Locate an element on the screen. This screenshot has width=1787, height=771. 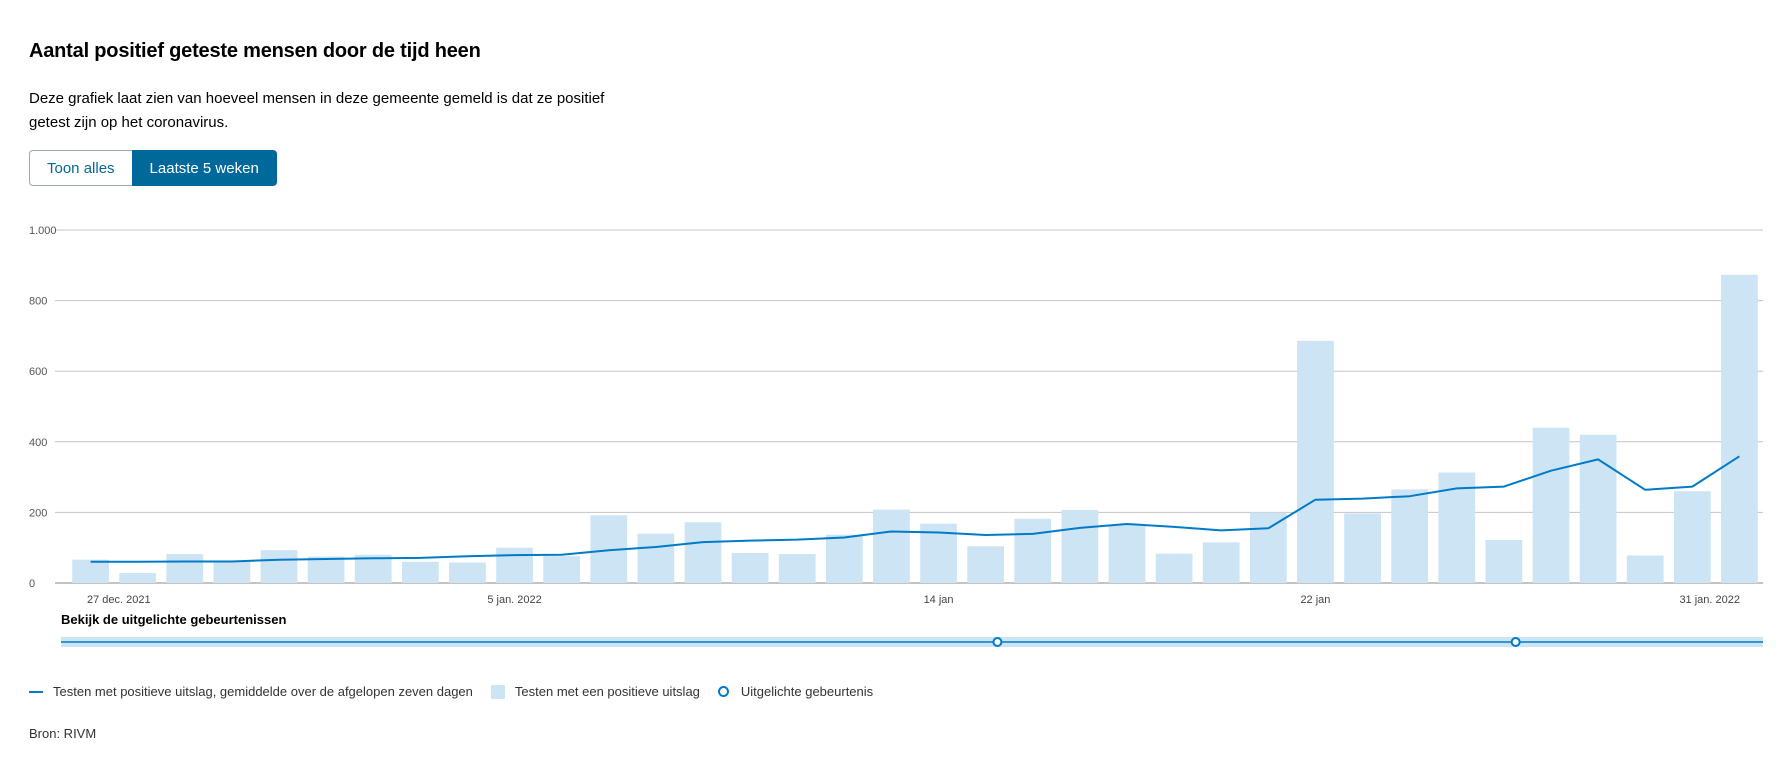
legend-event-label: Uitgelichte gebeurtenis is located at coordinates (807, 691).